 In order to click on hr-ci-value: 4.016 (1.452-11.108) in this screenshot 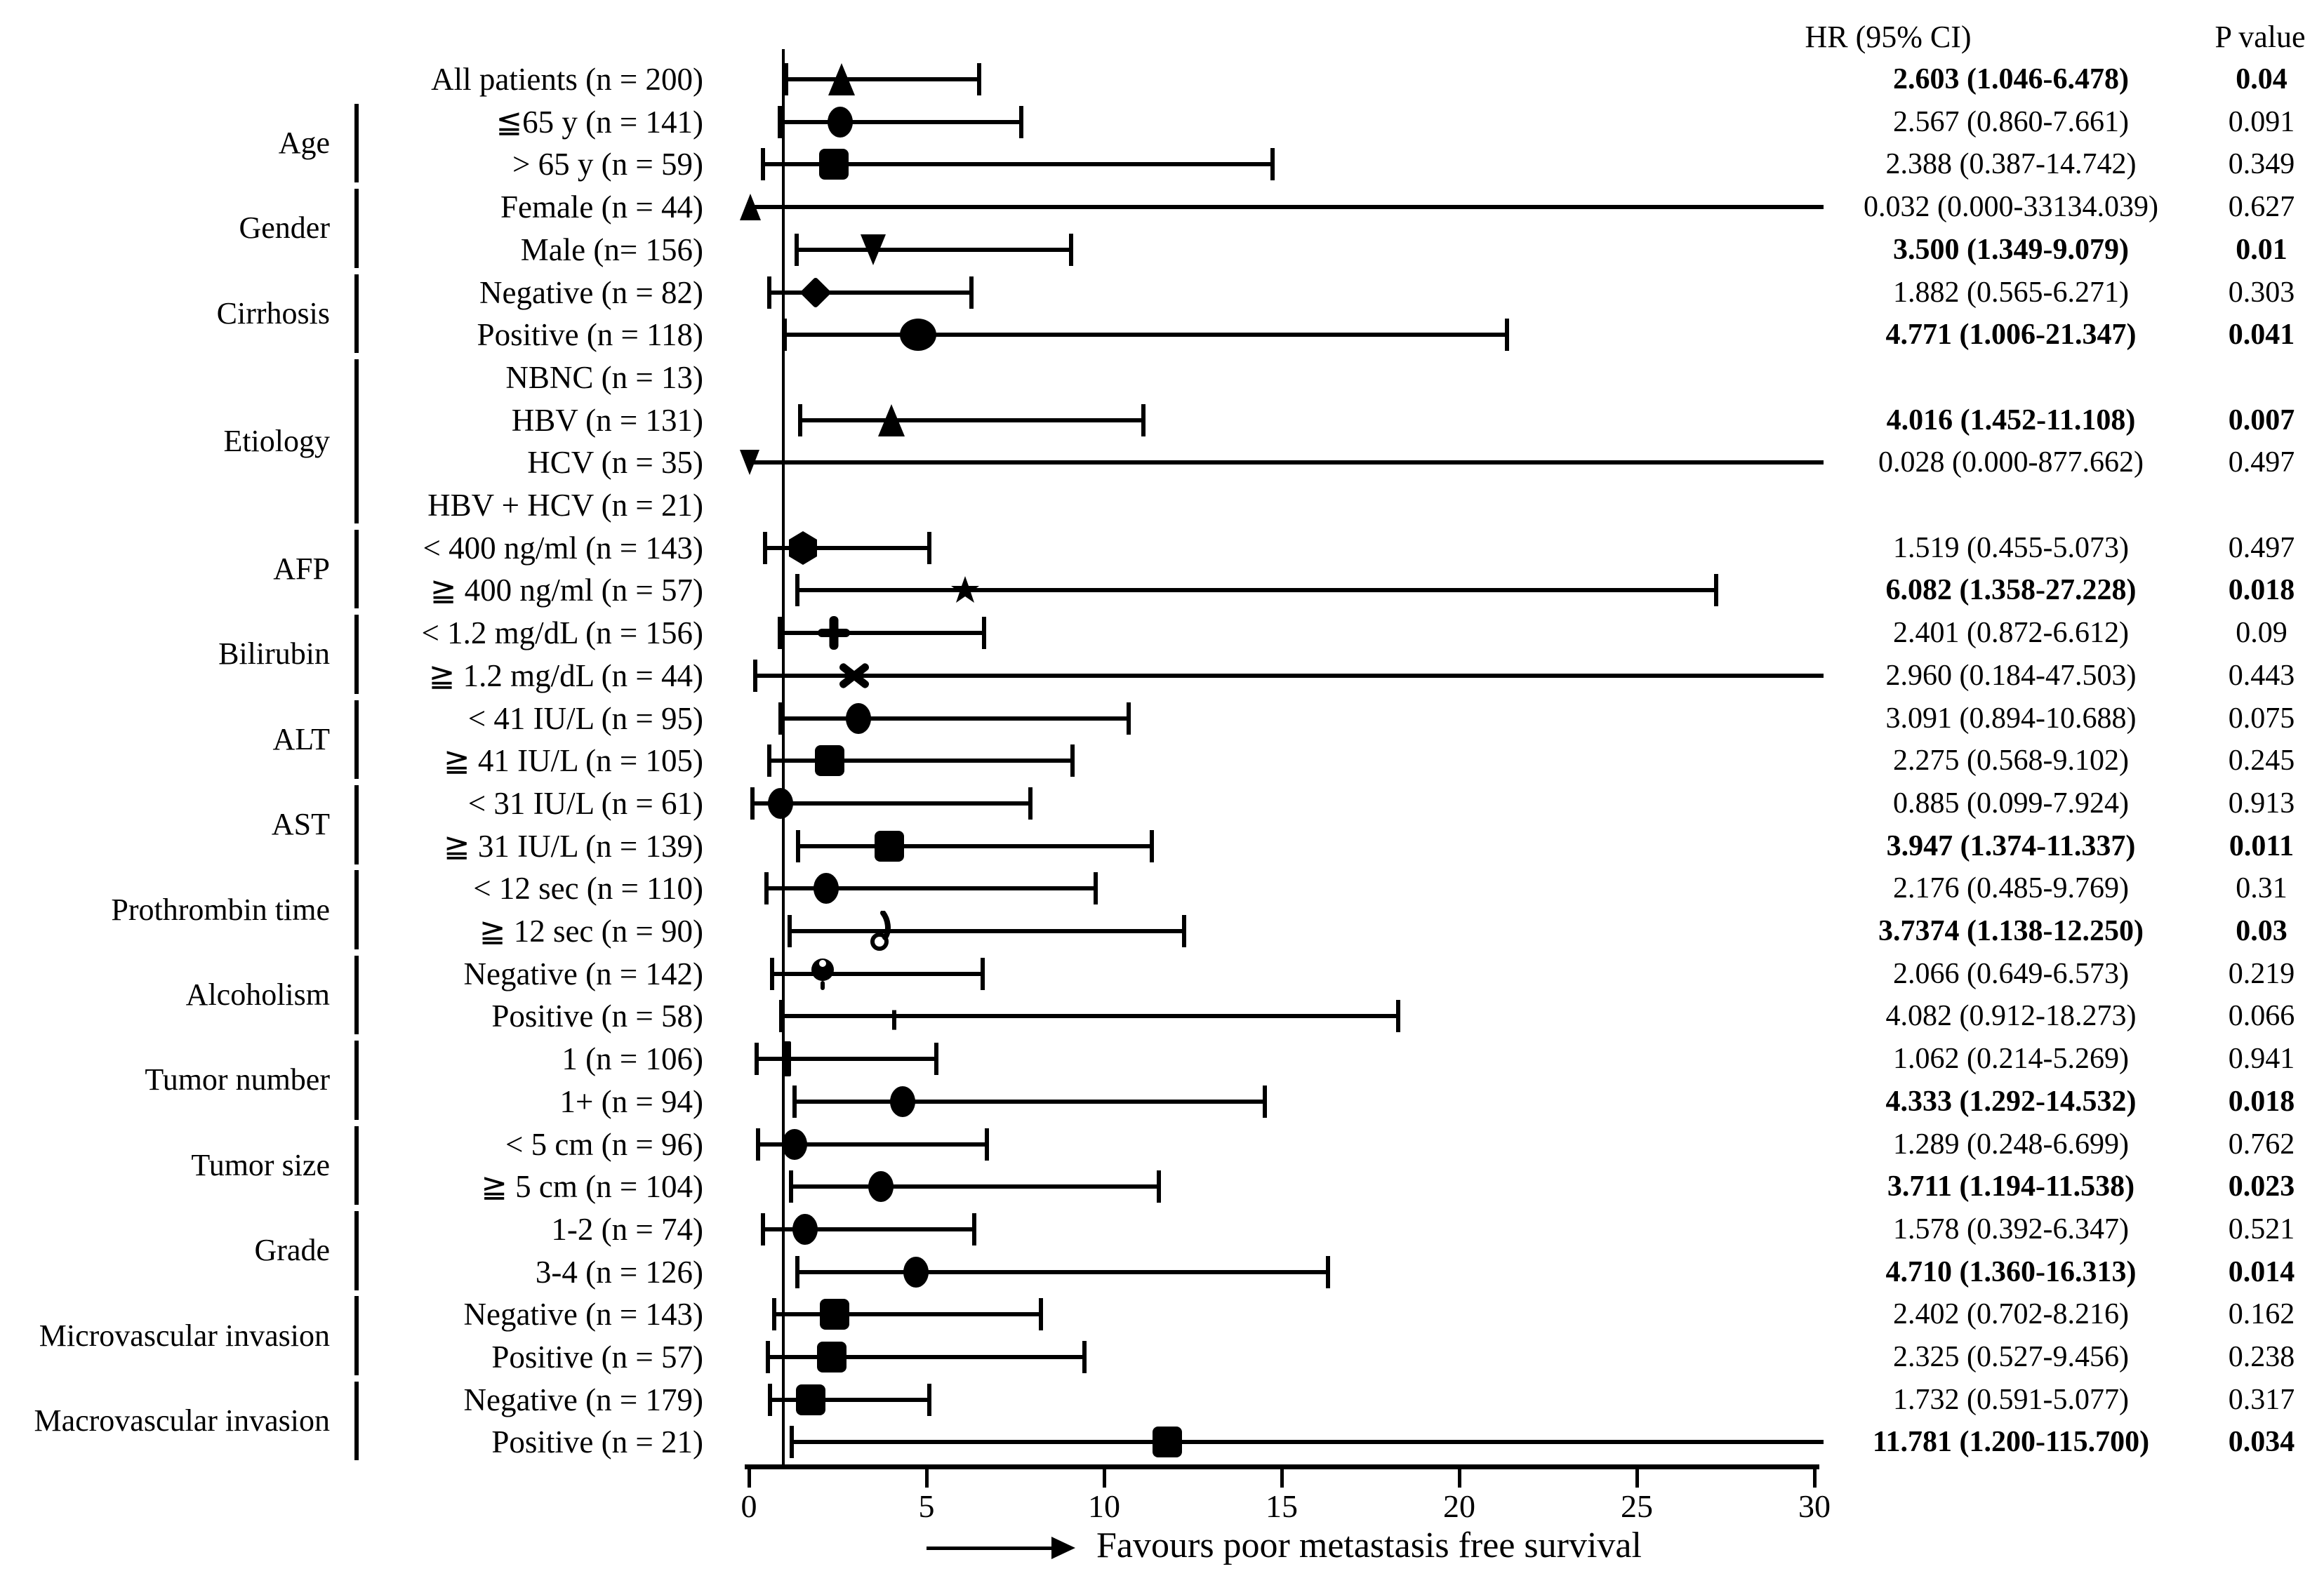, I will do `click(2011, 420)`.